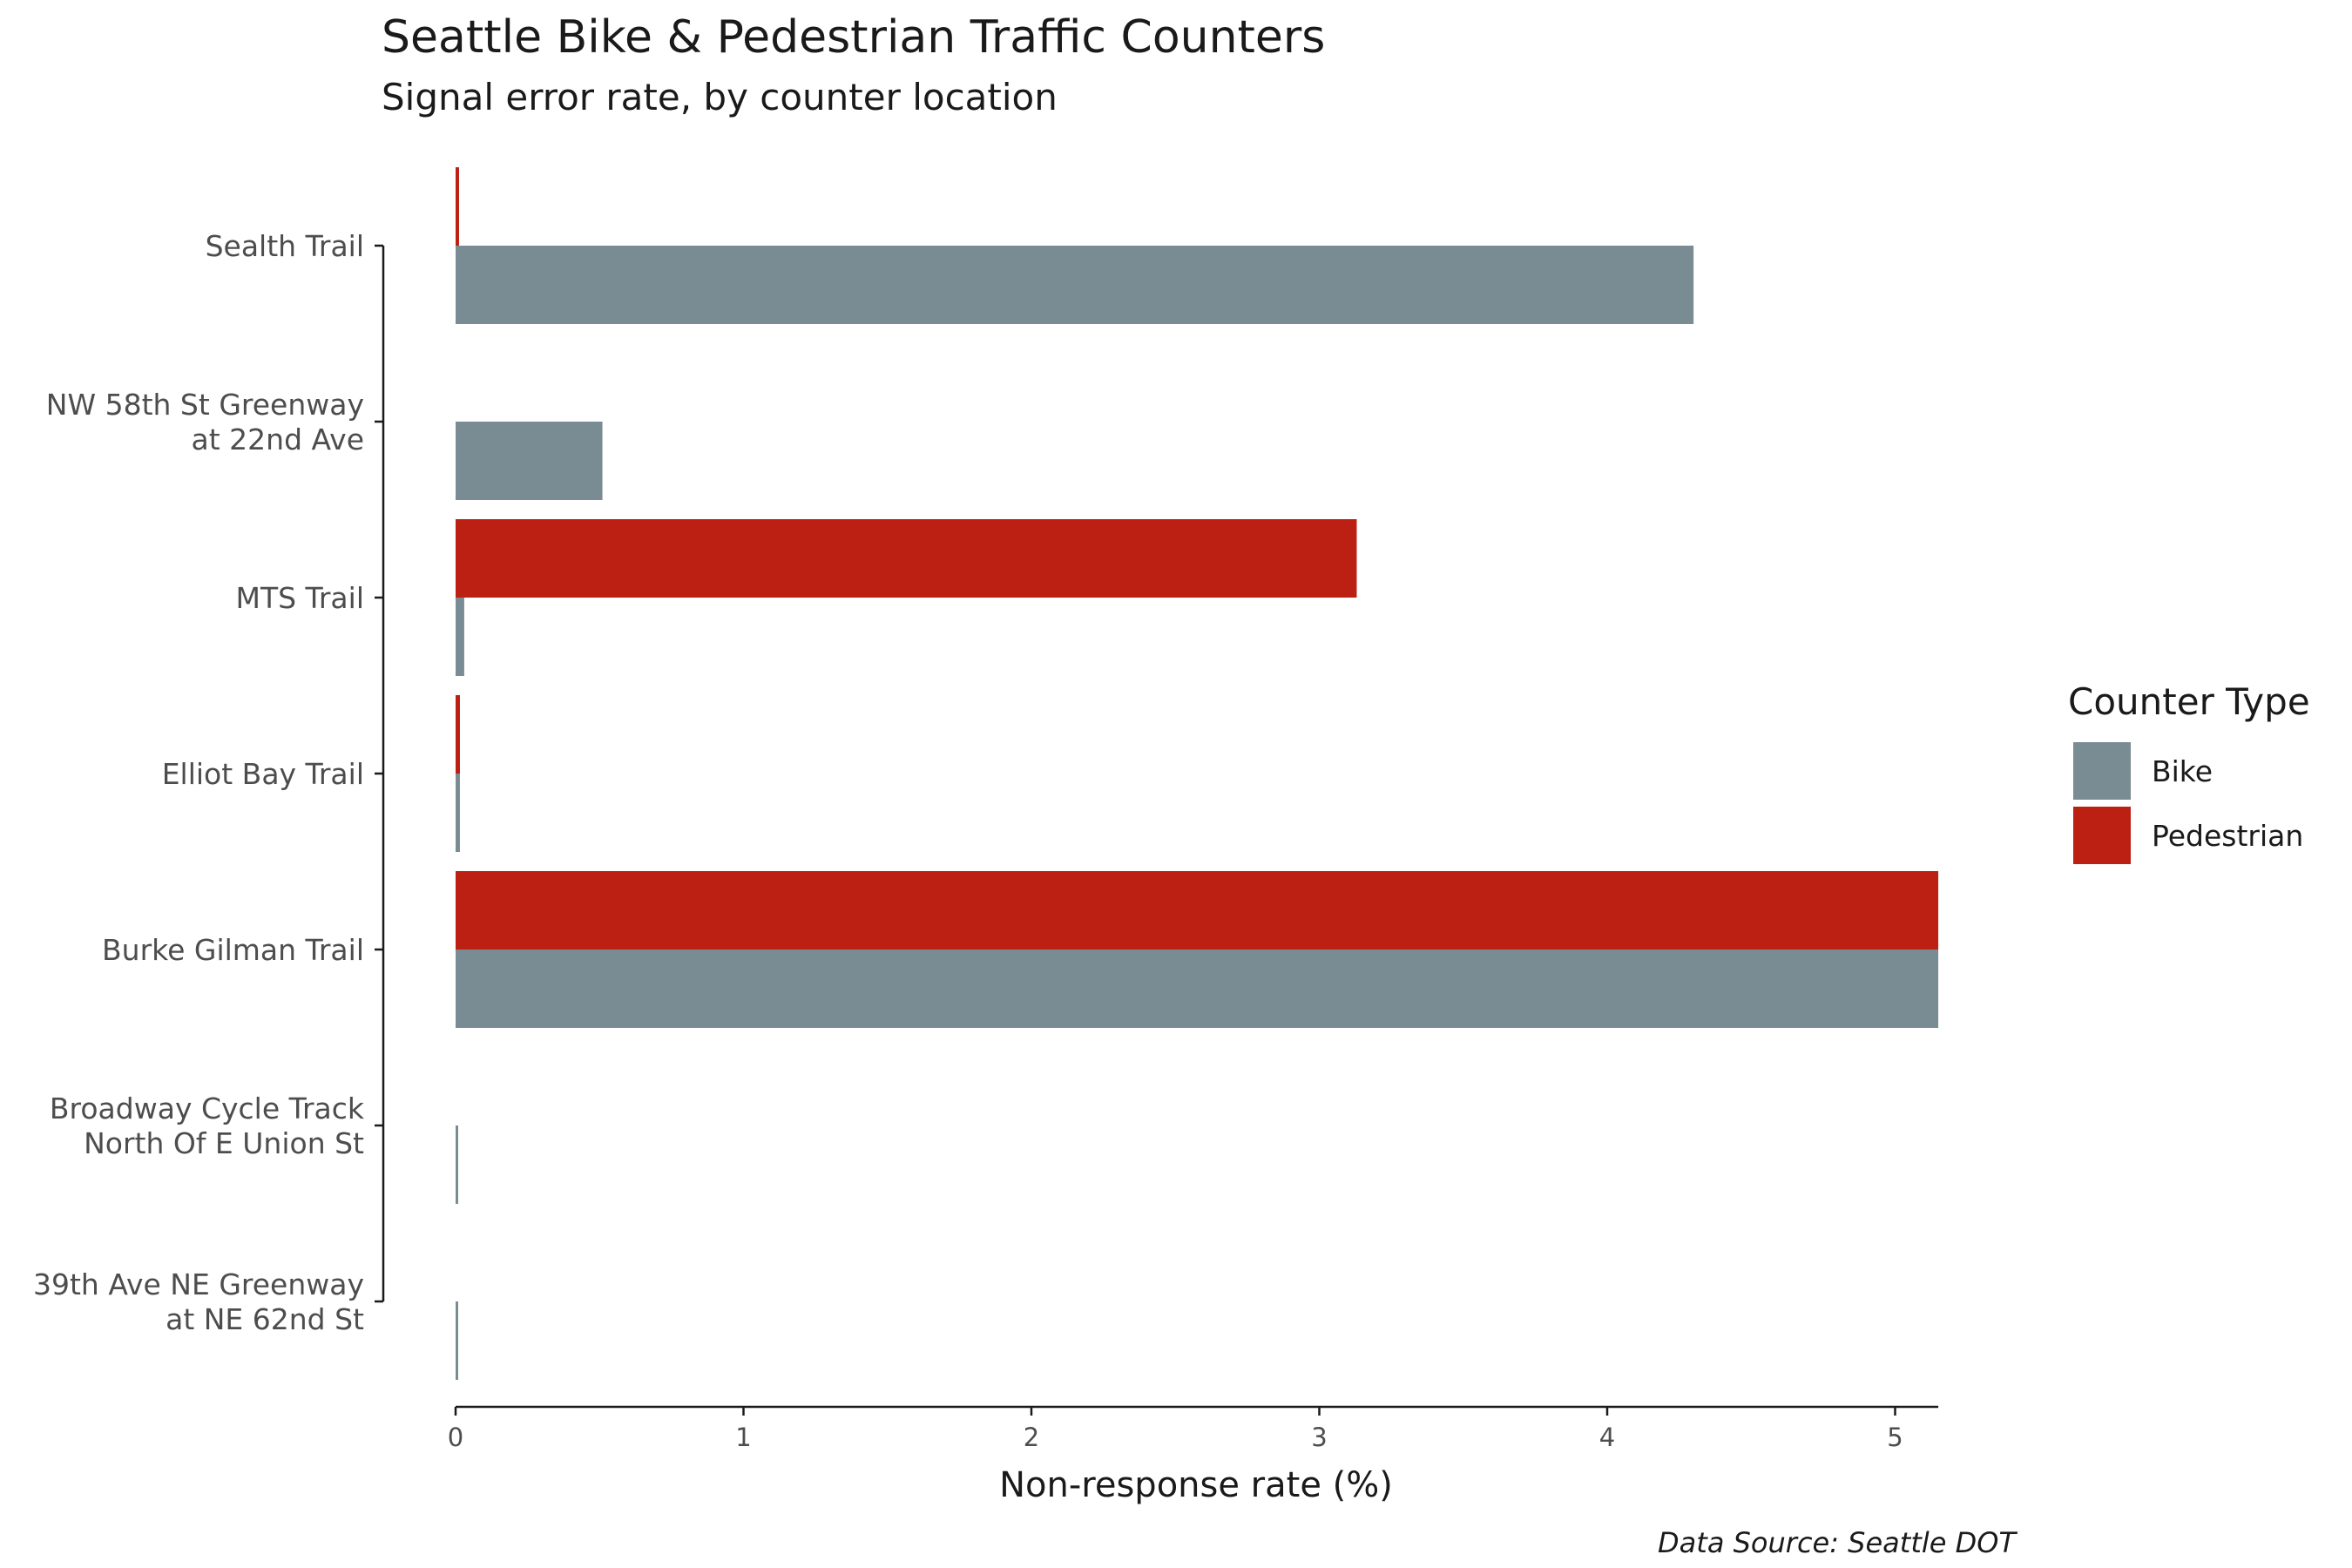 This screenshot has height=1568, width=2352. Describe the element at coordinates (1193, 1428) in the screenshot. I see `x-axis: 0 1 2 3 4 5` at that location.